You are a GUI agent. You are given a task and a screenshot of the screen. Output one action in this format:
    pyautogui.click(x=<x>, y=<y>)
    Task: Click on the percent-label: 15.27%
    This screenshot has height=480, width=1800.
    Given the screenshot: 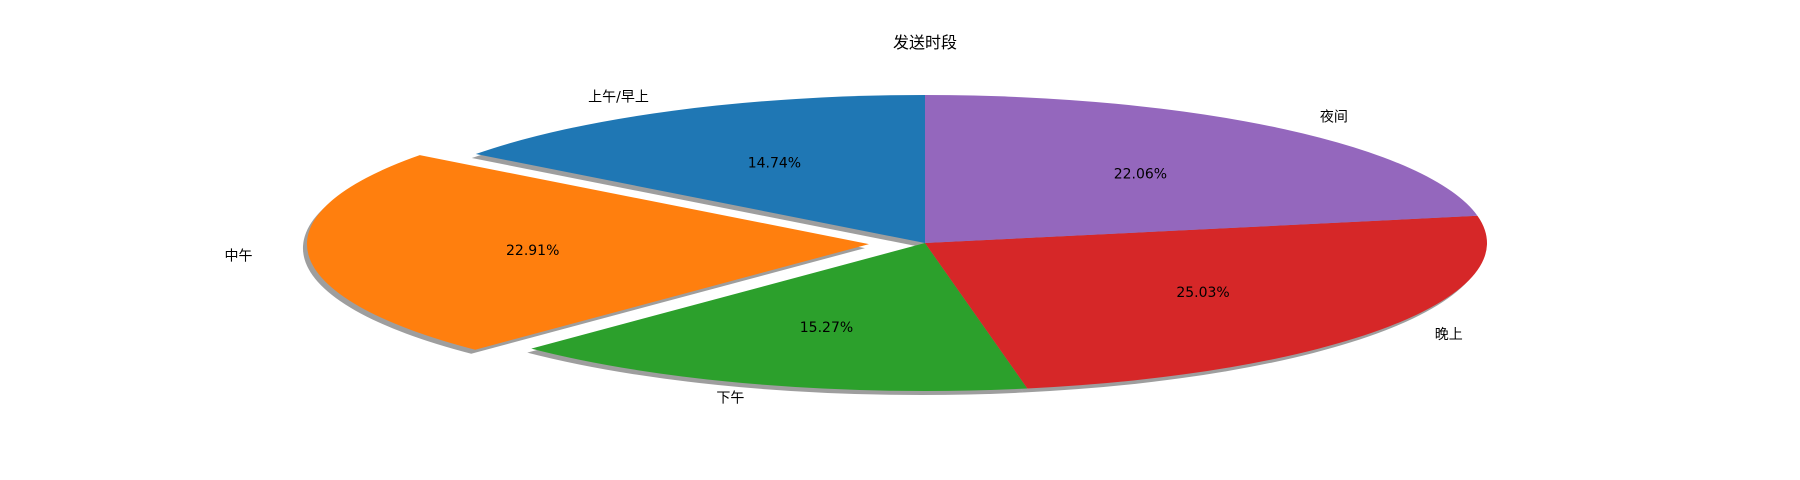 What is the action you would take?
    pyautogui.click(x=826, y=328)
    